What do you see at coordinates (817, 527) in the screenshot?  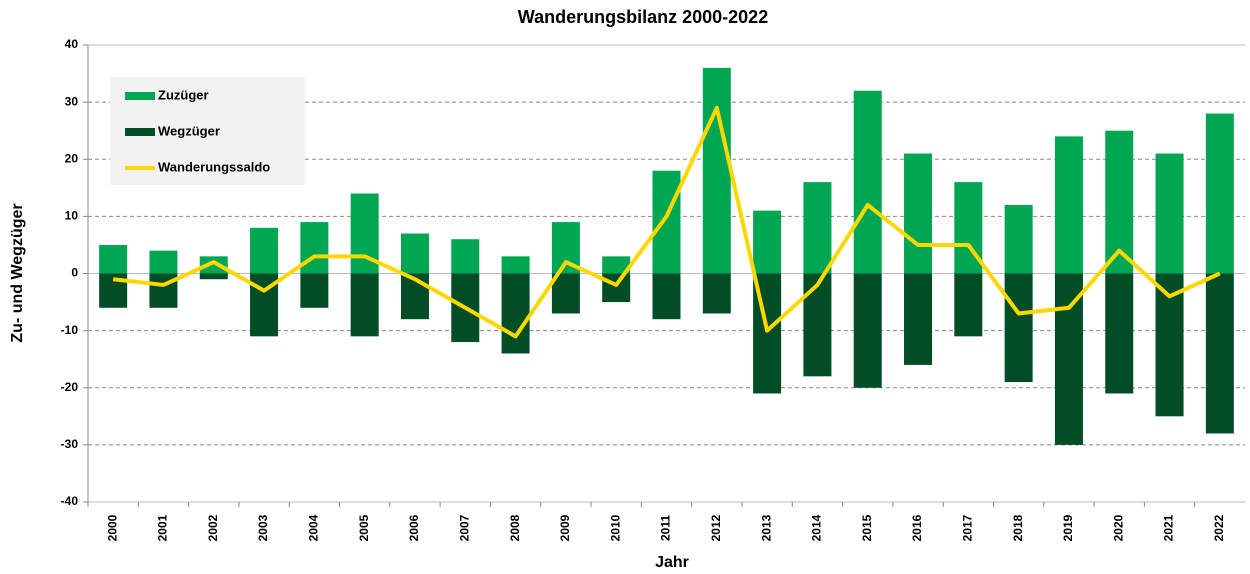 I see `x-tick-label: 2014` at bounding box center [817, 527].